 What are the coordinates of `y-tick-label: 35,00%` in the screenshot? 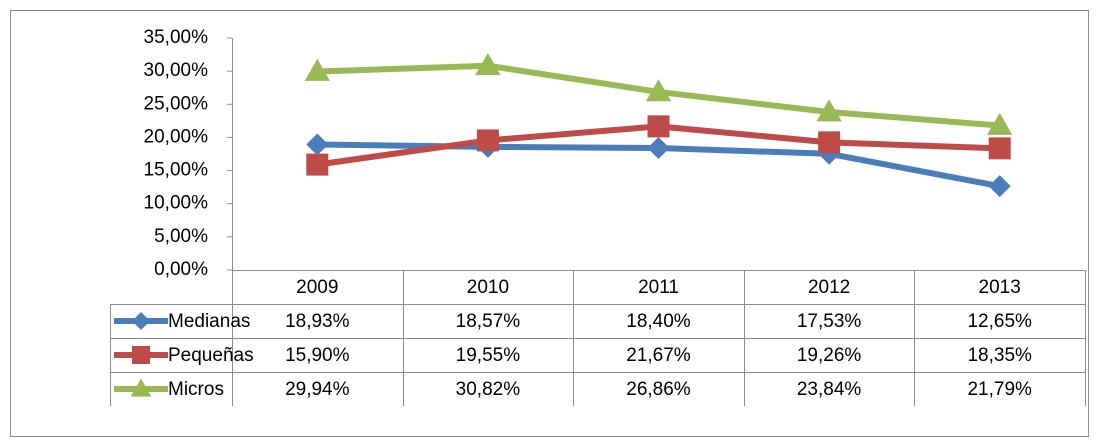 It's located at (176, 37).